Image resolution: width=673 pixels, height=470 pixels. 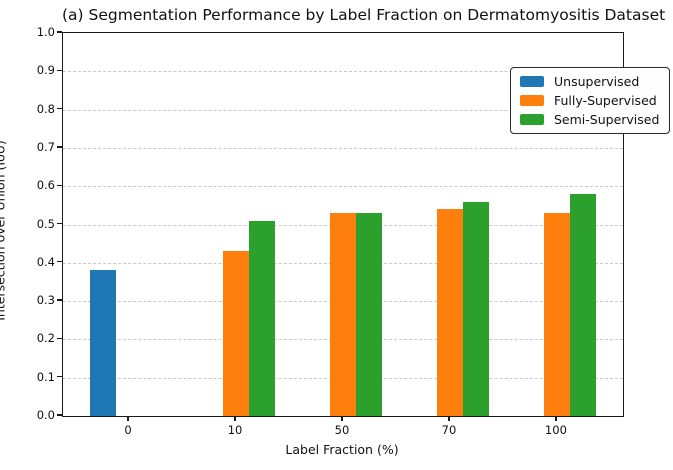 I want to click on x-tick-label: 70, so click(x=449, y=430).